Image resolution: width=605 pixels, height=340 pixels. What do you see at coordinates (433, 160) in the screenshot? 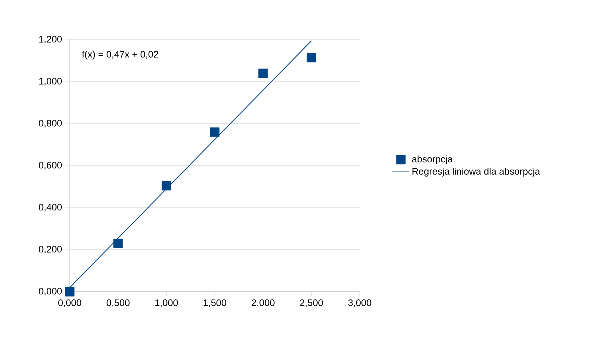
I see `legend-label: absorpcja` at bounding box center [433, 160].